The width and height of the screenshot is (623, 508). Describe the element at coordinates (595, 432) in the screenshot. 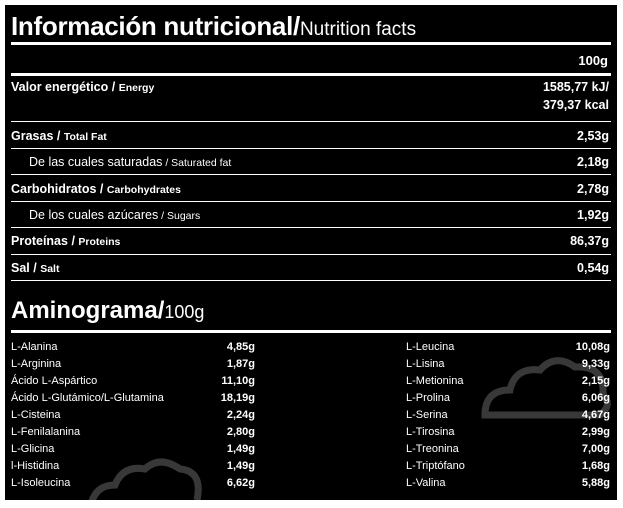

I see `amino-acid-value: 2,99g` at that location.